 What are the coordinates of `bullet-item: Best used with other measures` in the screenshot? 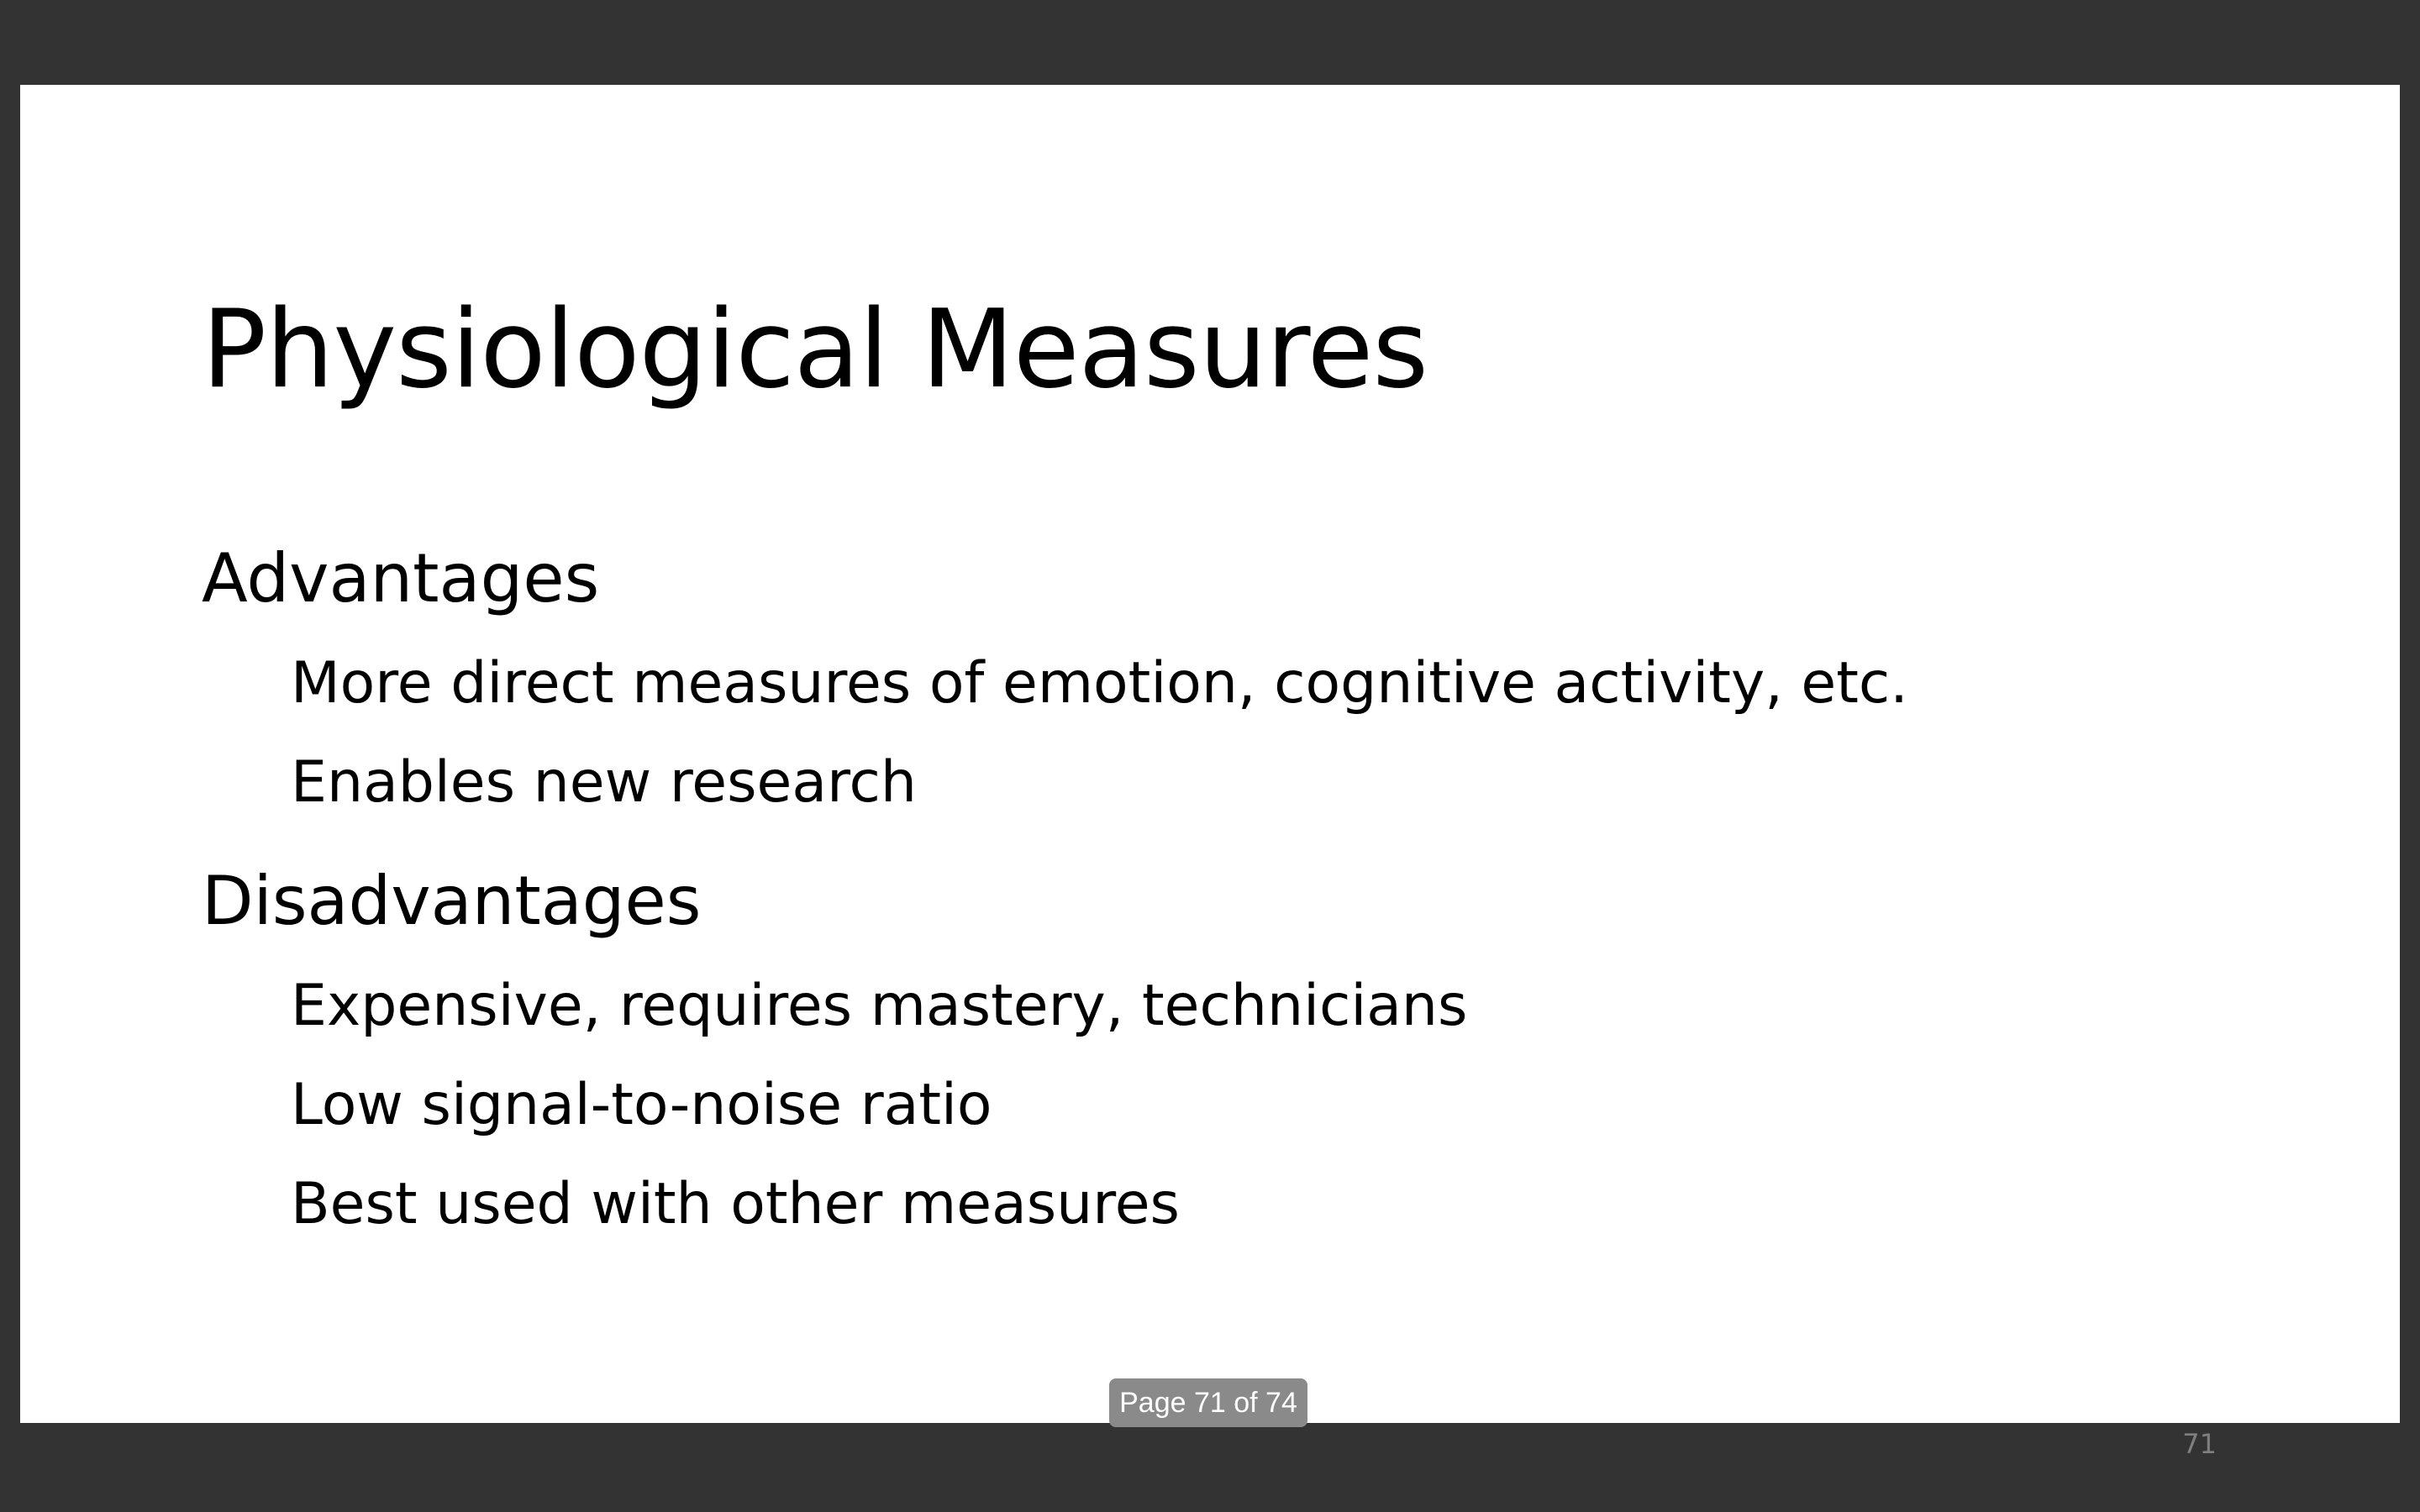 It's located at (735, 1204).